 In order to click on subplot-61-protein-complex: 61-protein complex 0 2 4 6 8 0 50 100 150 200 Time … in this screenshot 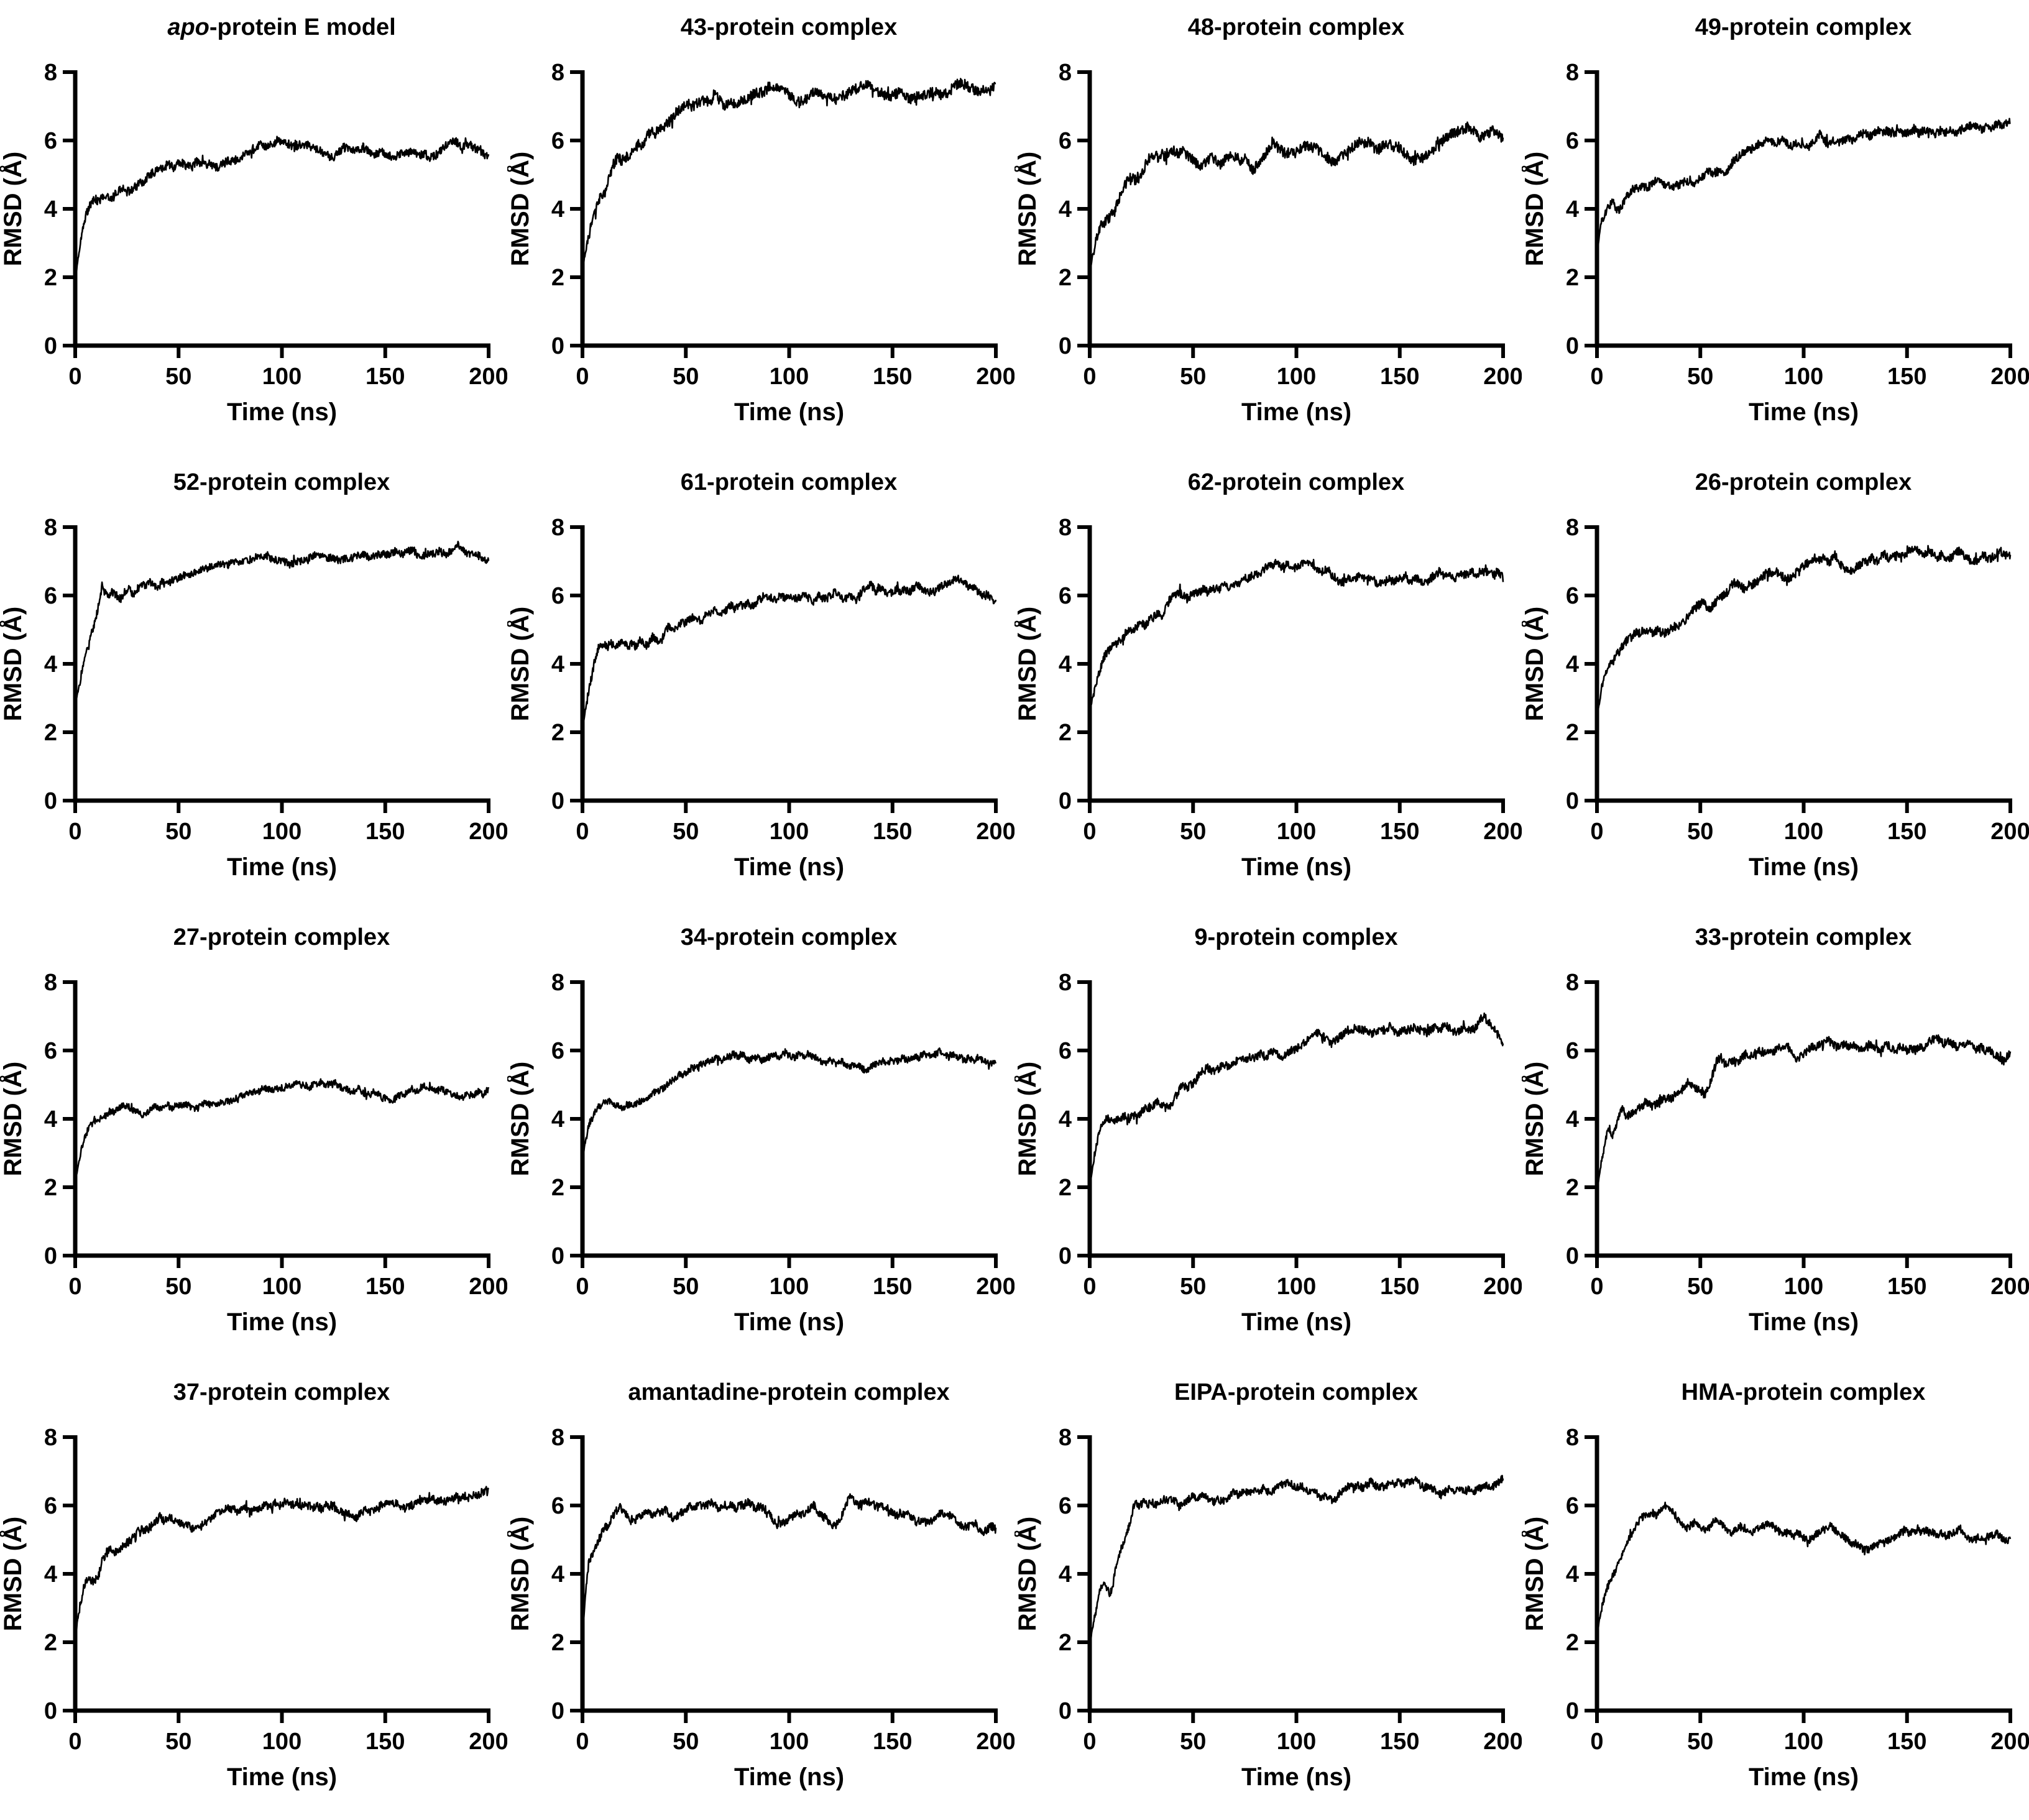, I will do `click(760, 682)`.